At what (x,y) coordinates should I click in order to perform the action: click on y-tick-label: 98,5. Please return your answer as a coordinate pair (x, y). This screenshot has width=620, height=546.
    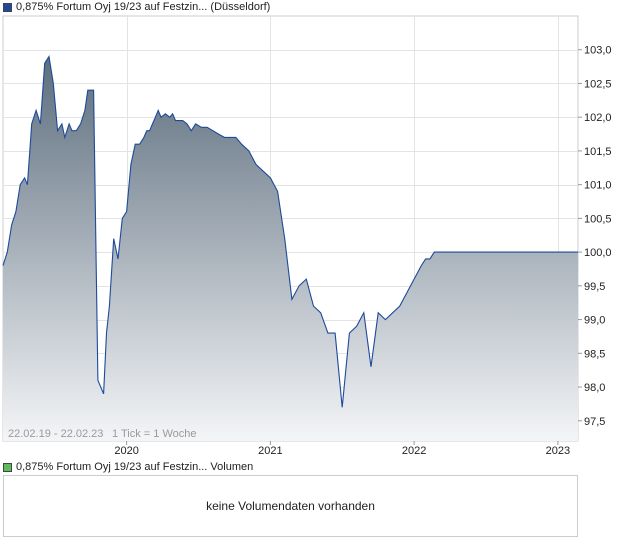
    Looking at the image, I should click on (594, 354).